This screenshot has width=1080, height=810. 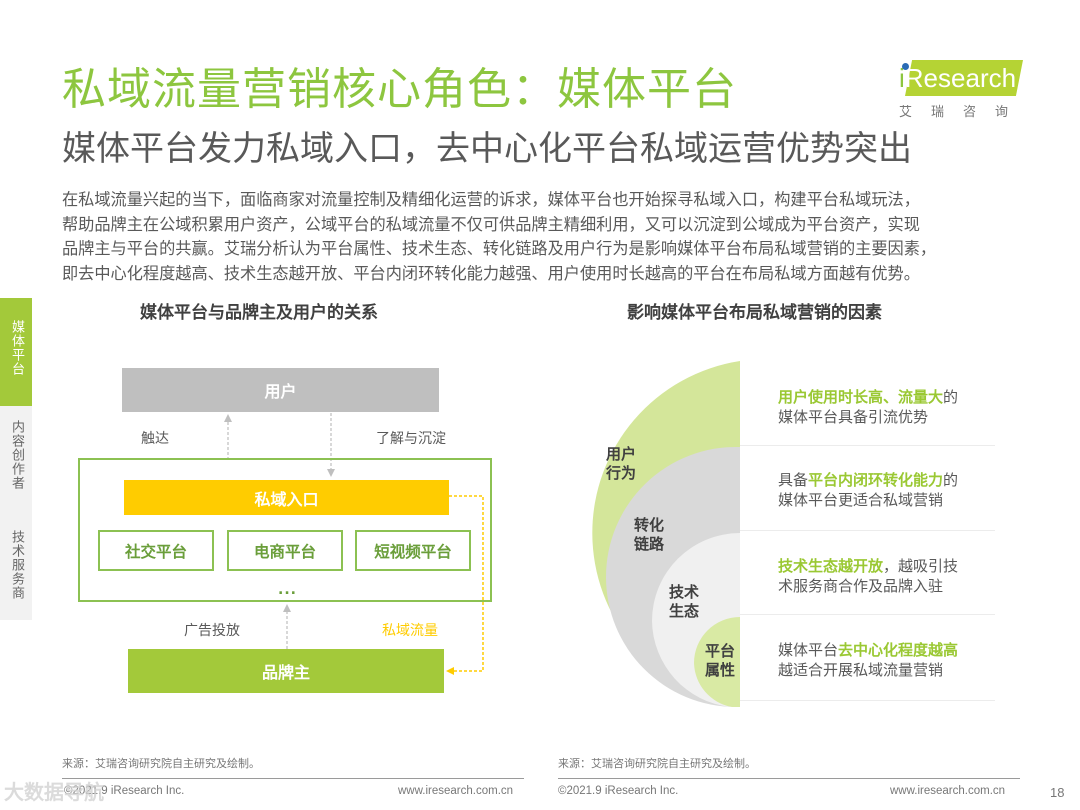 I want to click on copyright-left: ©2021.9 iResearch Inc., so click(x=124, y=791).